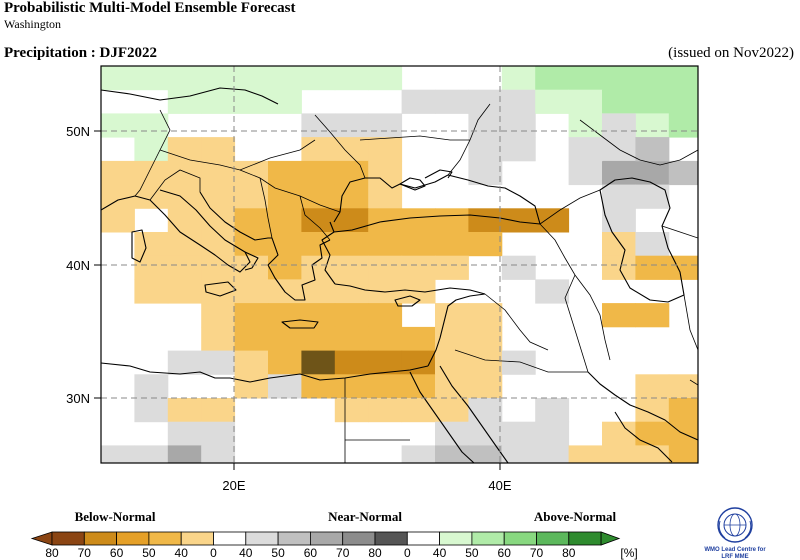 Image resolution: width=800 pixels, height=560 pixels. What do you see at coordinates (570, 207) in the screenshot?
I see `border-caucasus` at bounding box center [570, 207].